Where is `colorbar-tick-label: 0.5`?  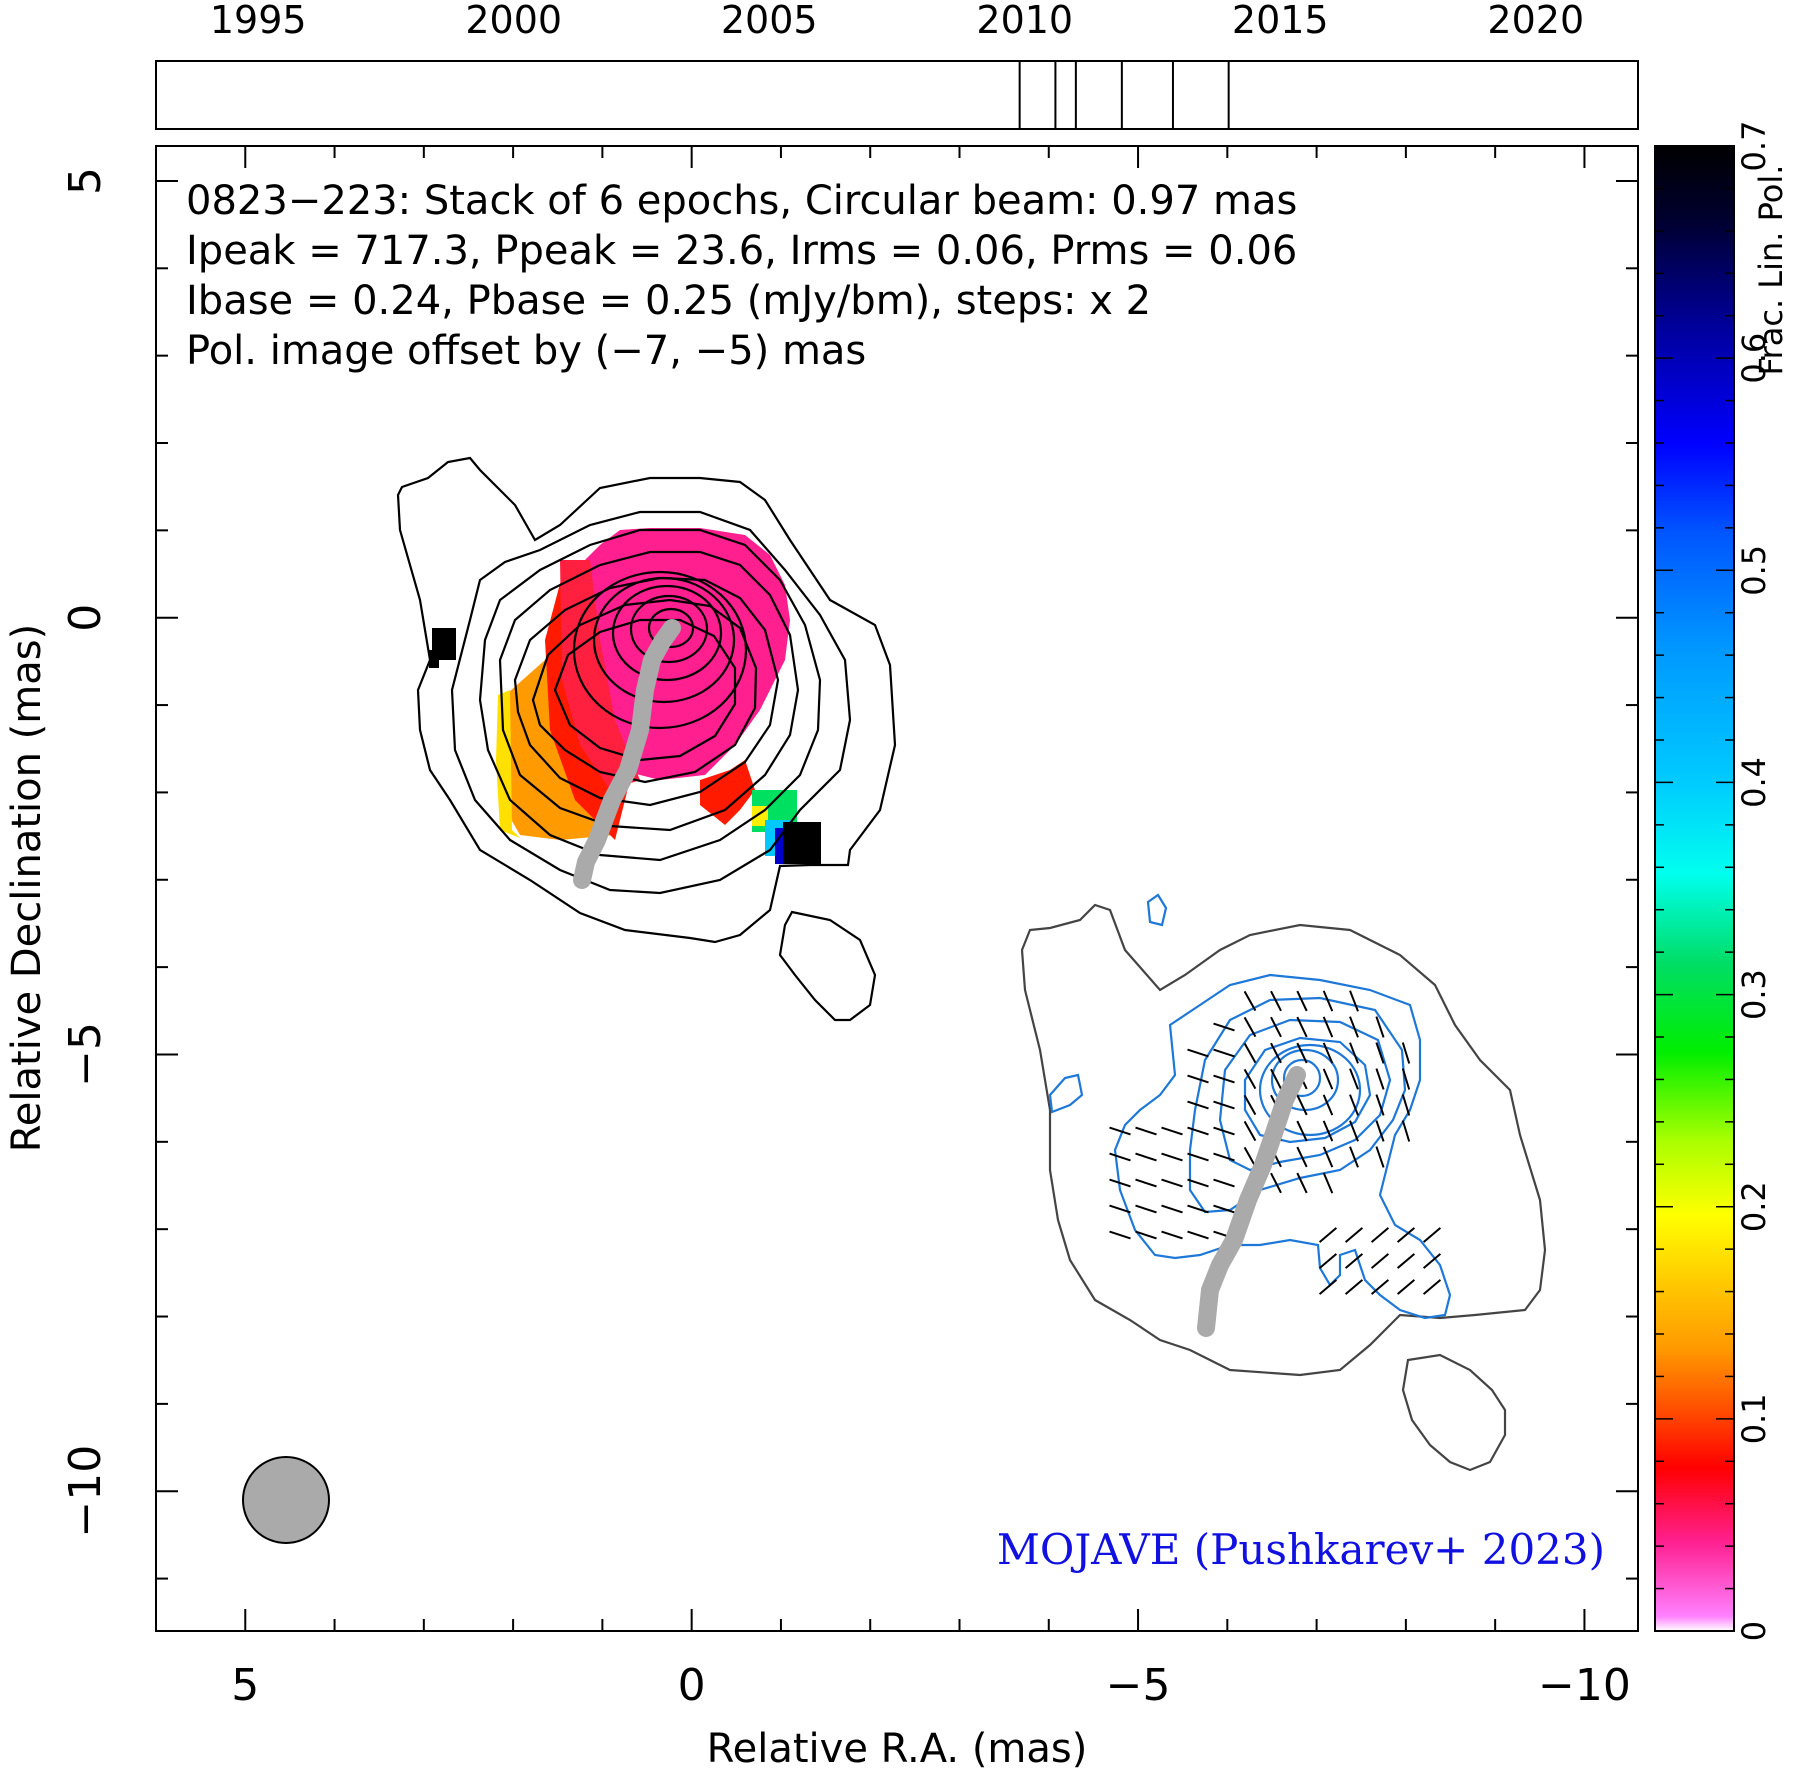 colorbar-tick-label: 0.5 is located at coordinates (1754, 570).